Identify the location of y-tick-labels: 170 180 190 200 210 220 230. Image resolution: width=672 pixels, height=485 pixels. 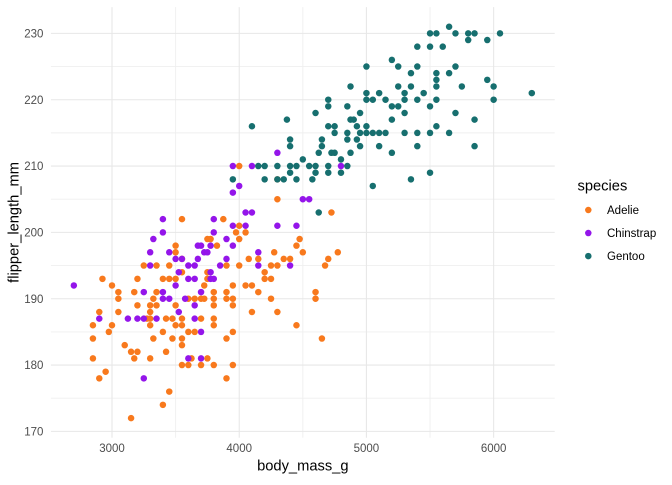
(33, 233).